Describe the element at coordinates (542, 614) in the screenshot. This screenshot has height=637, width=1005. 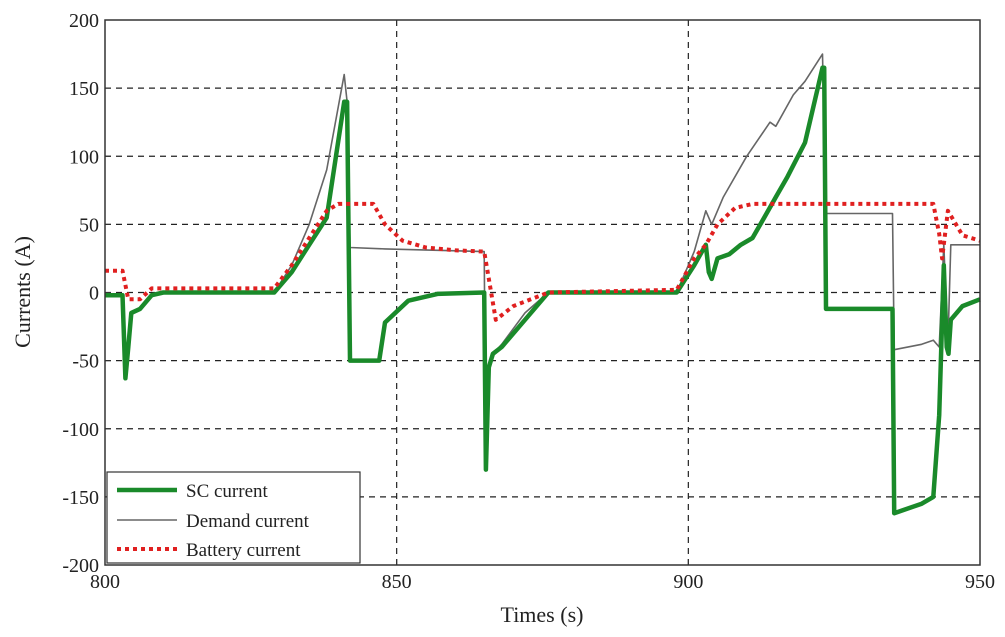
I see `x-axis-label: Times (s)` at that location.